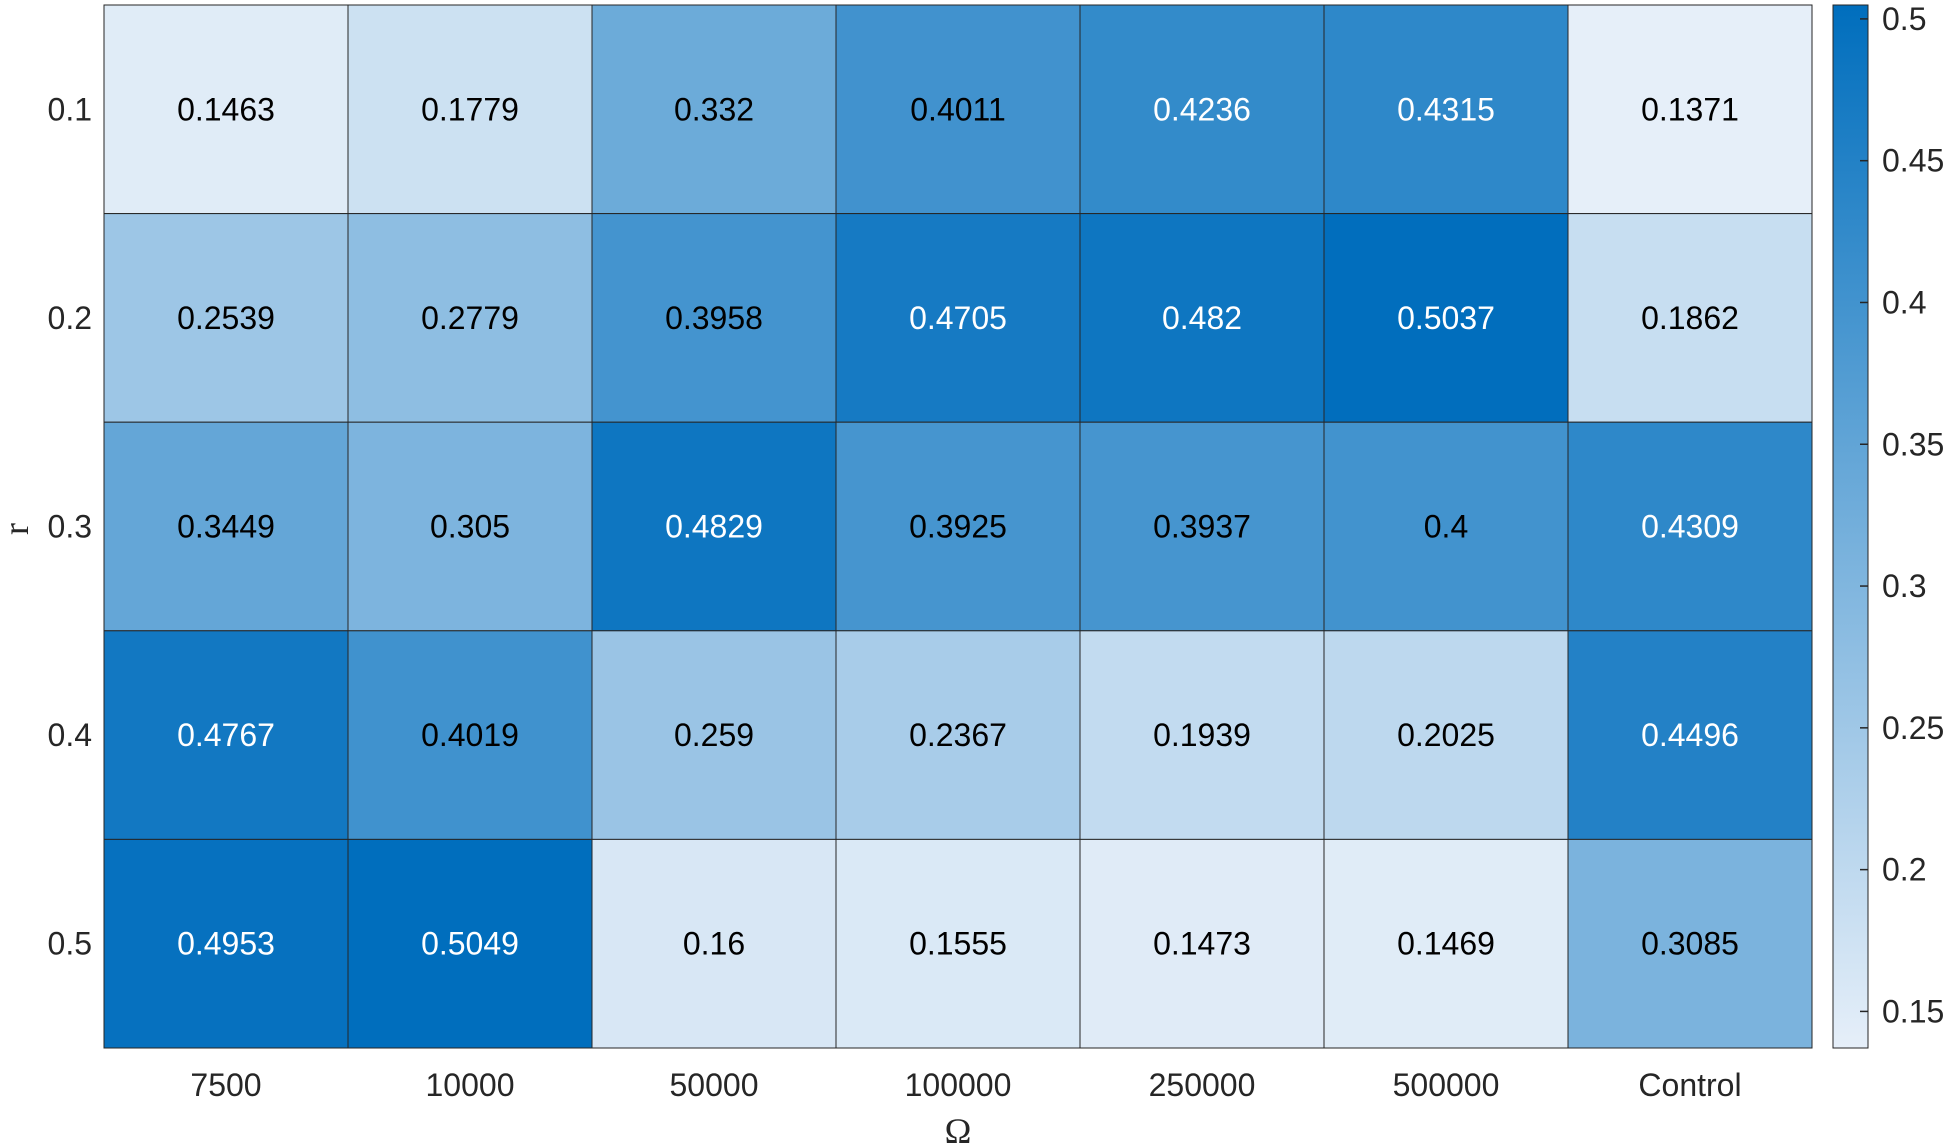 The width and height of the screenshot is (1949, 1147). I want to click on cell-value-label: 0.4011, so click(958, 109).